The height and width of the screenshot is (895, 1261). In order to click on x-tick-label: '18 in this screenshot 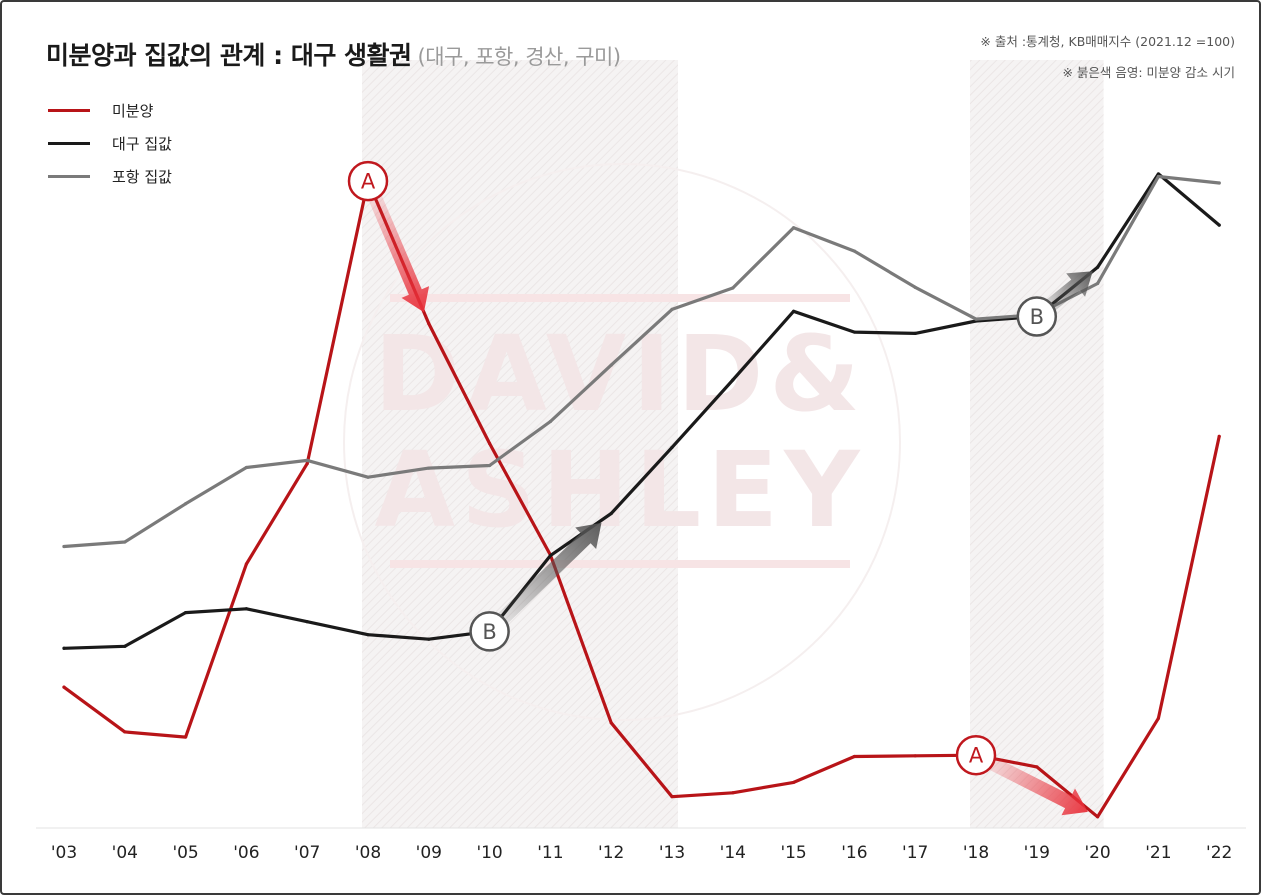, I will do `click(976, 853)`.